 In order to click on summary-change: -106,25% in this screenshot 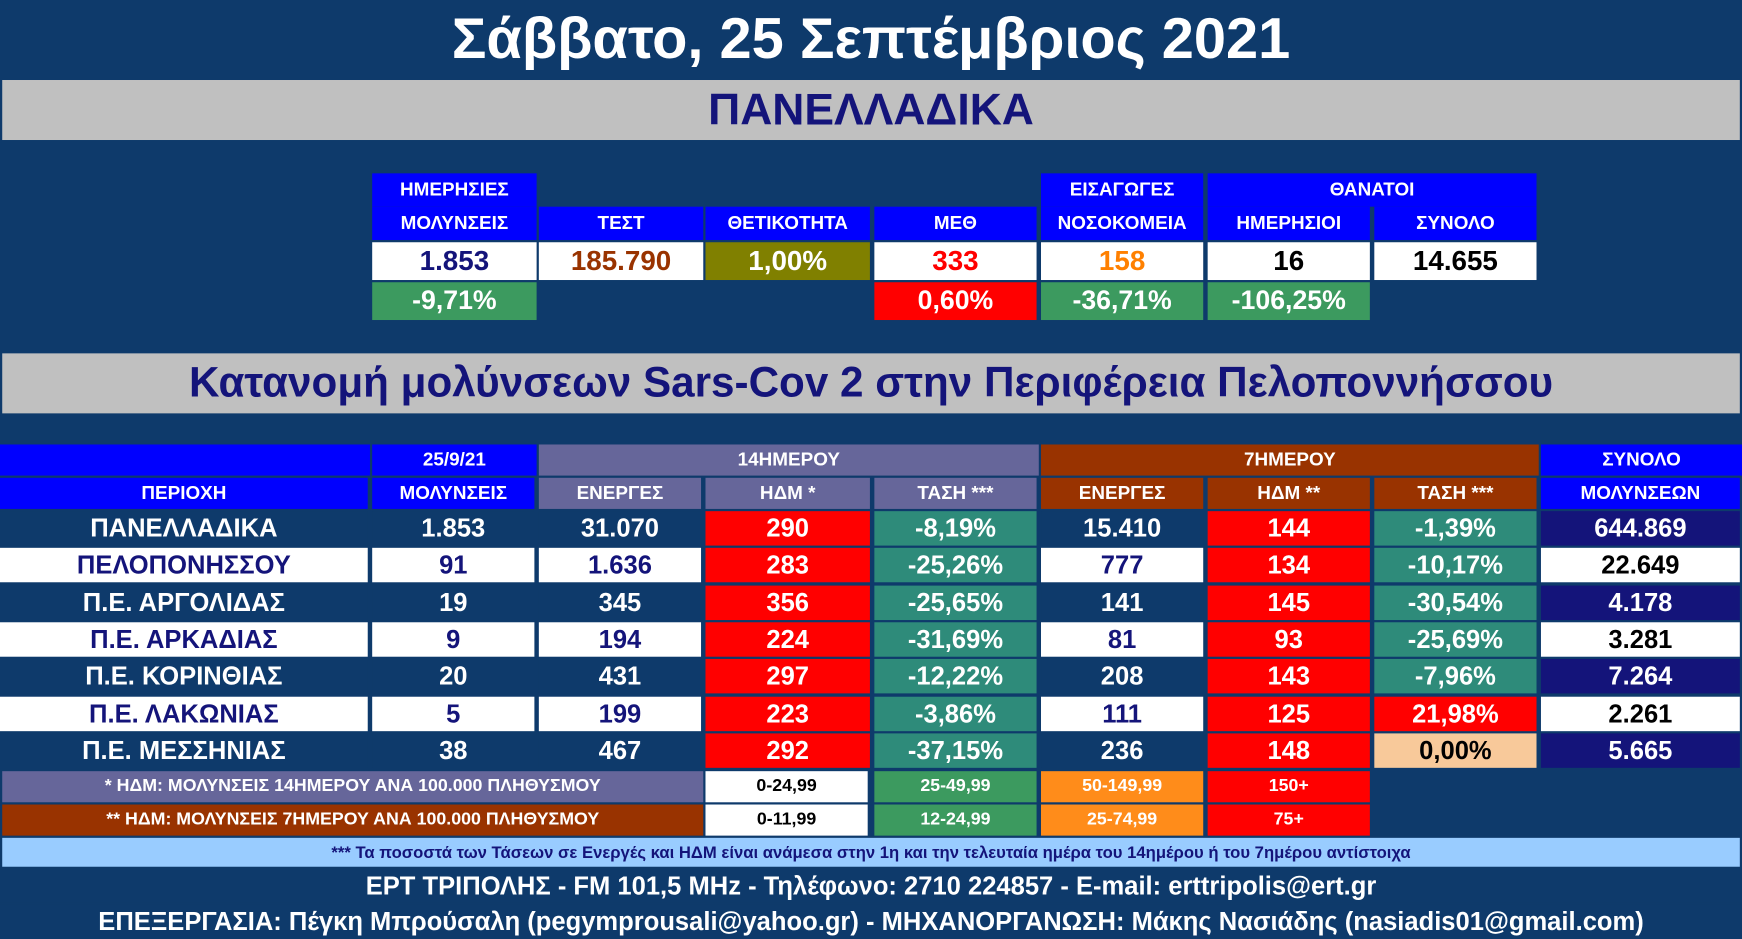, I will do `click(1288, 301)`.